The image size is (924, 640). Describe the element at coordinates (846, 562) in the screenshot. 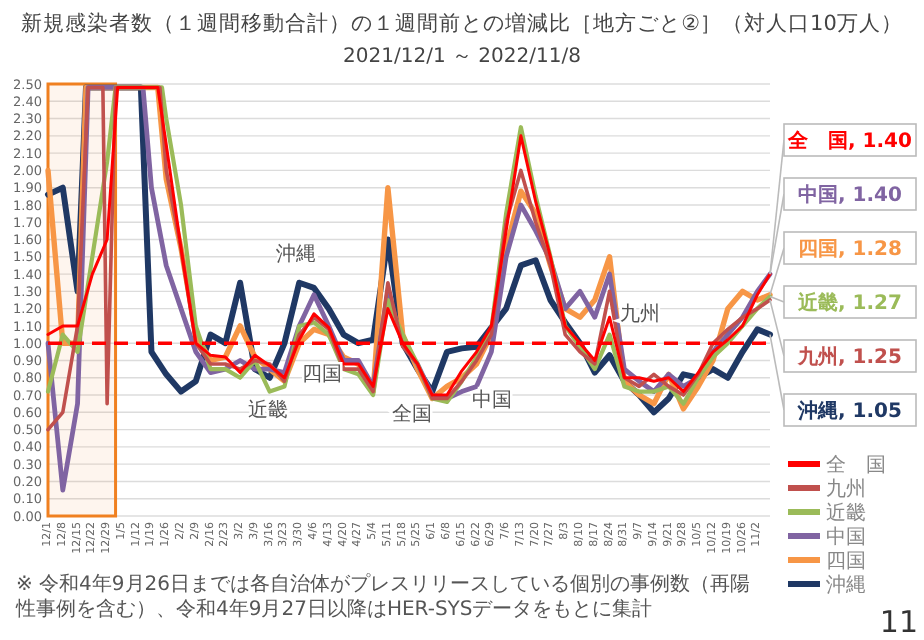

I see `legend-label: 四国` at that location.